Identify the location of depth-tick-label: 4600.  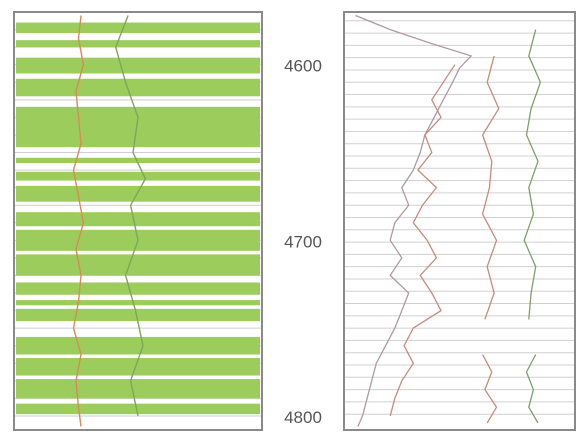
(303, 66).